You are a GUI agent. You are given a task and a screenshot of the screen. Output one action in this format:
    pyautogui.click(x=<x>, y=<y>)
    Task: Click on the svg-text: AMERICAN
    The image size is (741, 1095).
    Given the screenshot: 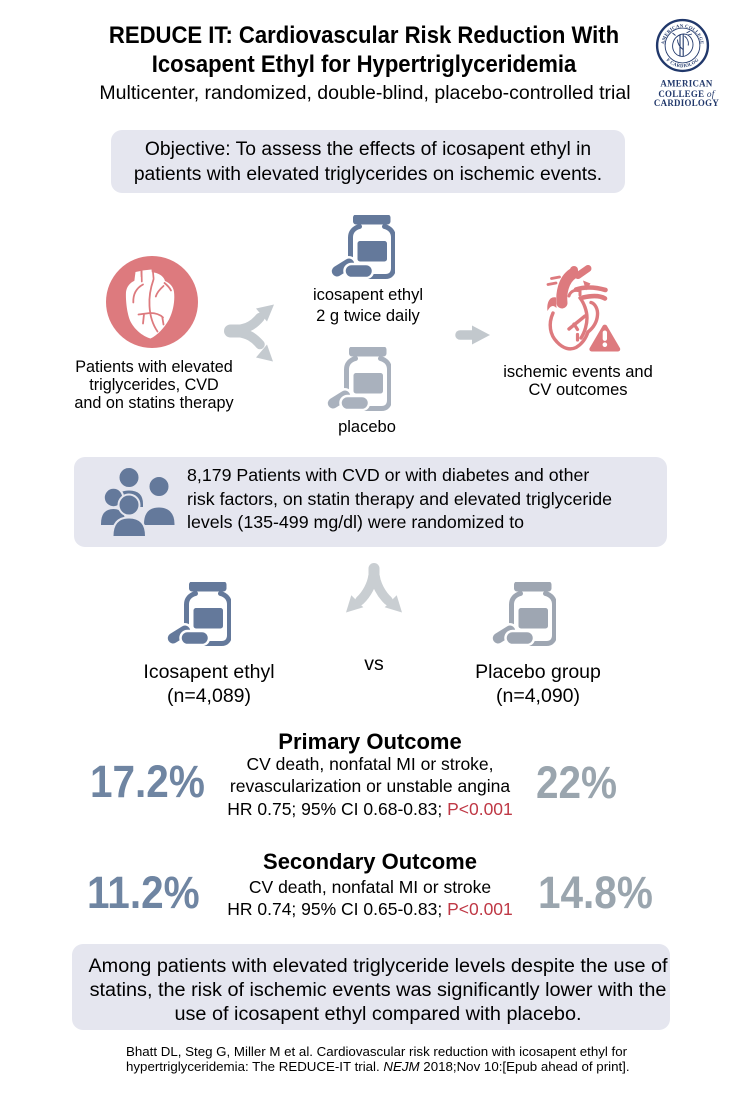 What is the action you would take?
    pyautogui.click(x=686, y=83)
    